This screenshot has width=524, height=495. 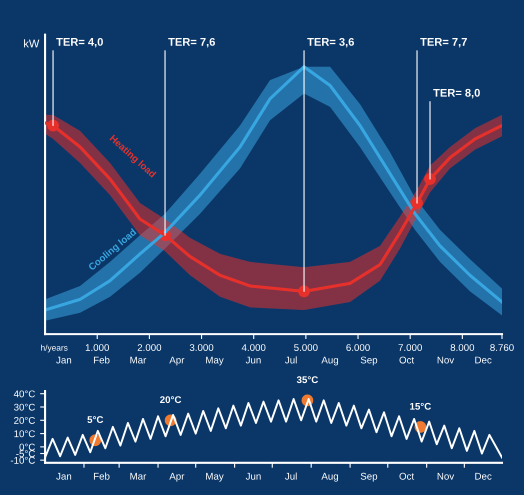 I want to click on y-tick-label: 30°C, so click(x=24, y=407).